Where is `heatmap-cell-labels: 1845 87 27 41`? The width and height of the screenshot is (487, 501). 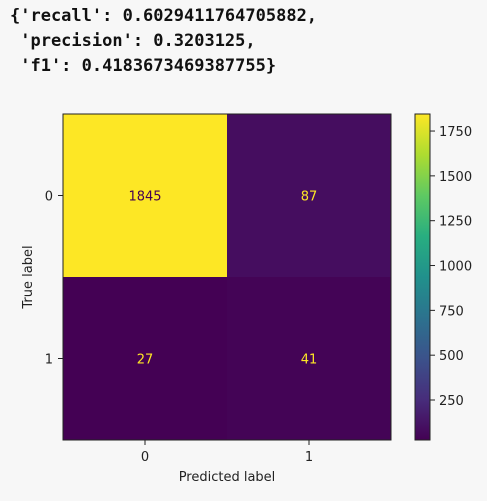
heatmap-cell-labels: 1845 87 27 41 is located at coordinates (222, 279).